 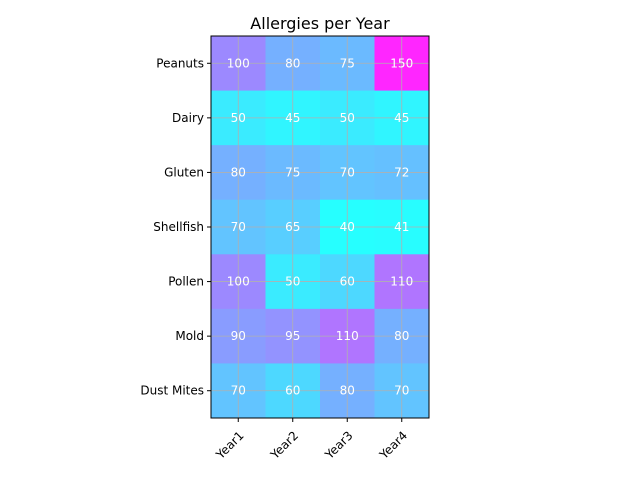 I want to click on cell-value-label: 65, so click(x=292, y=227).